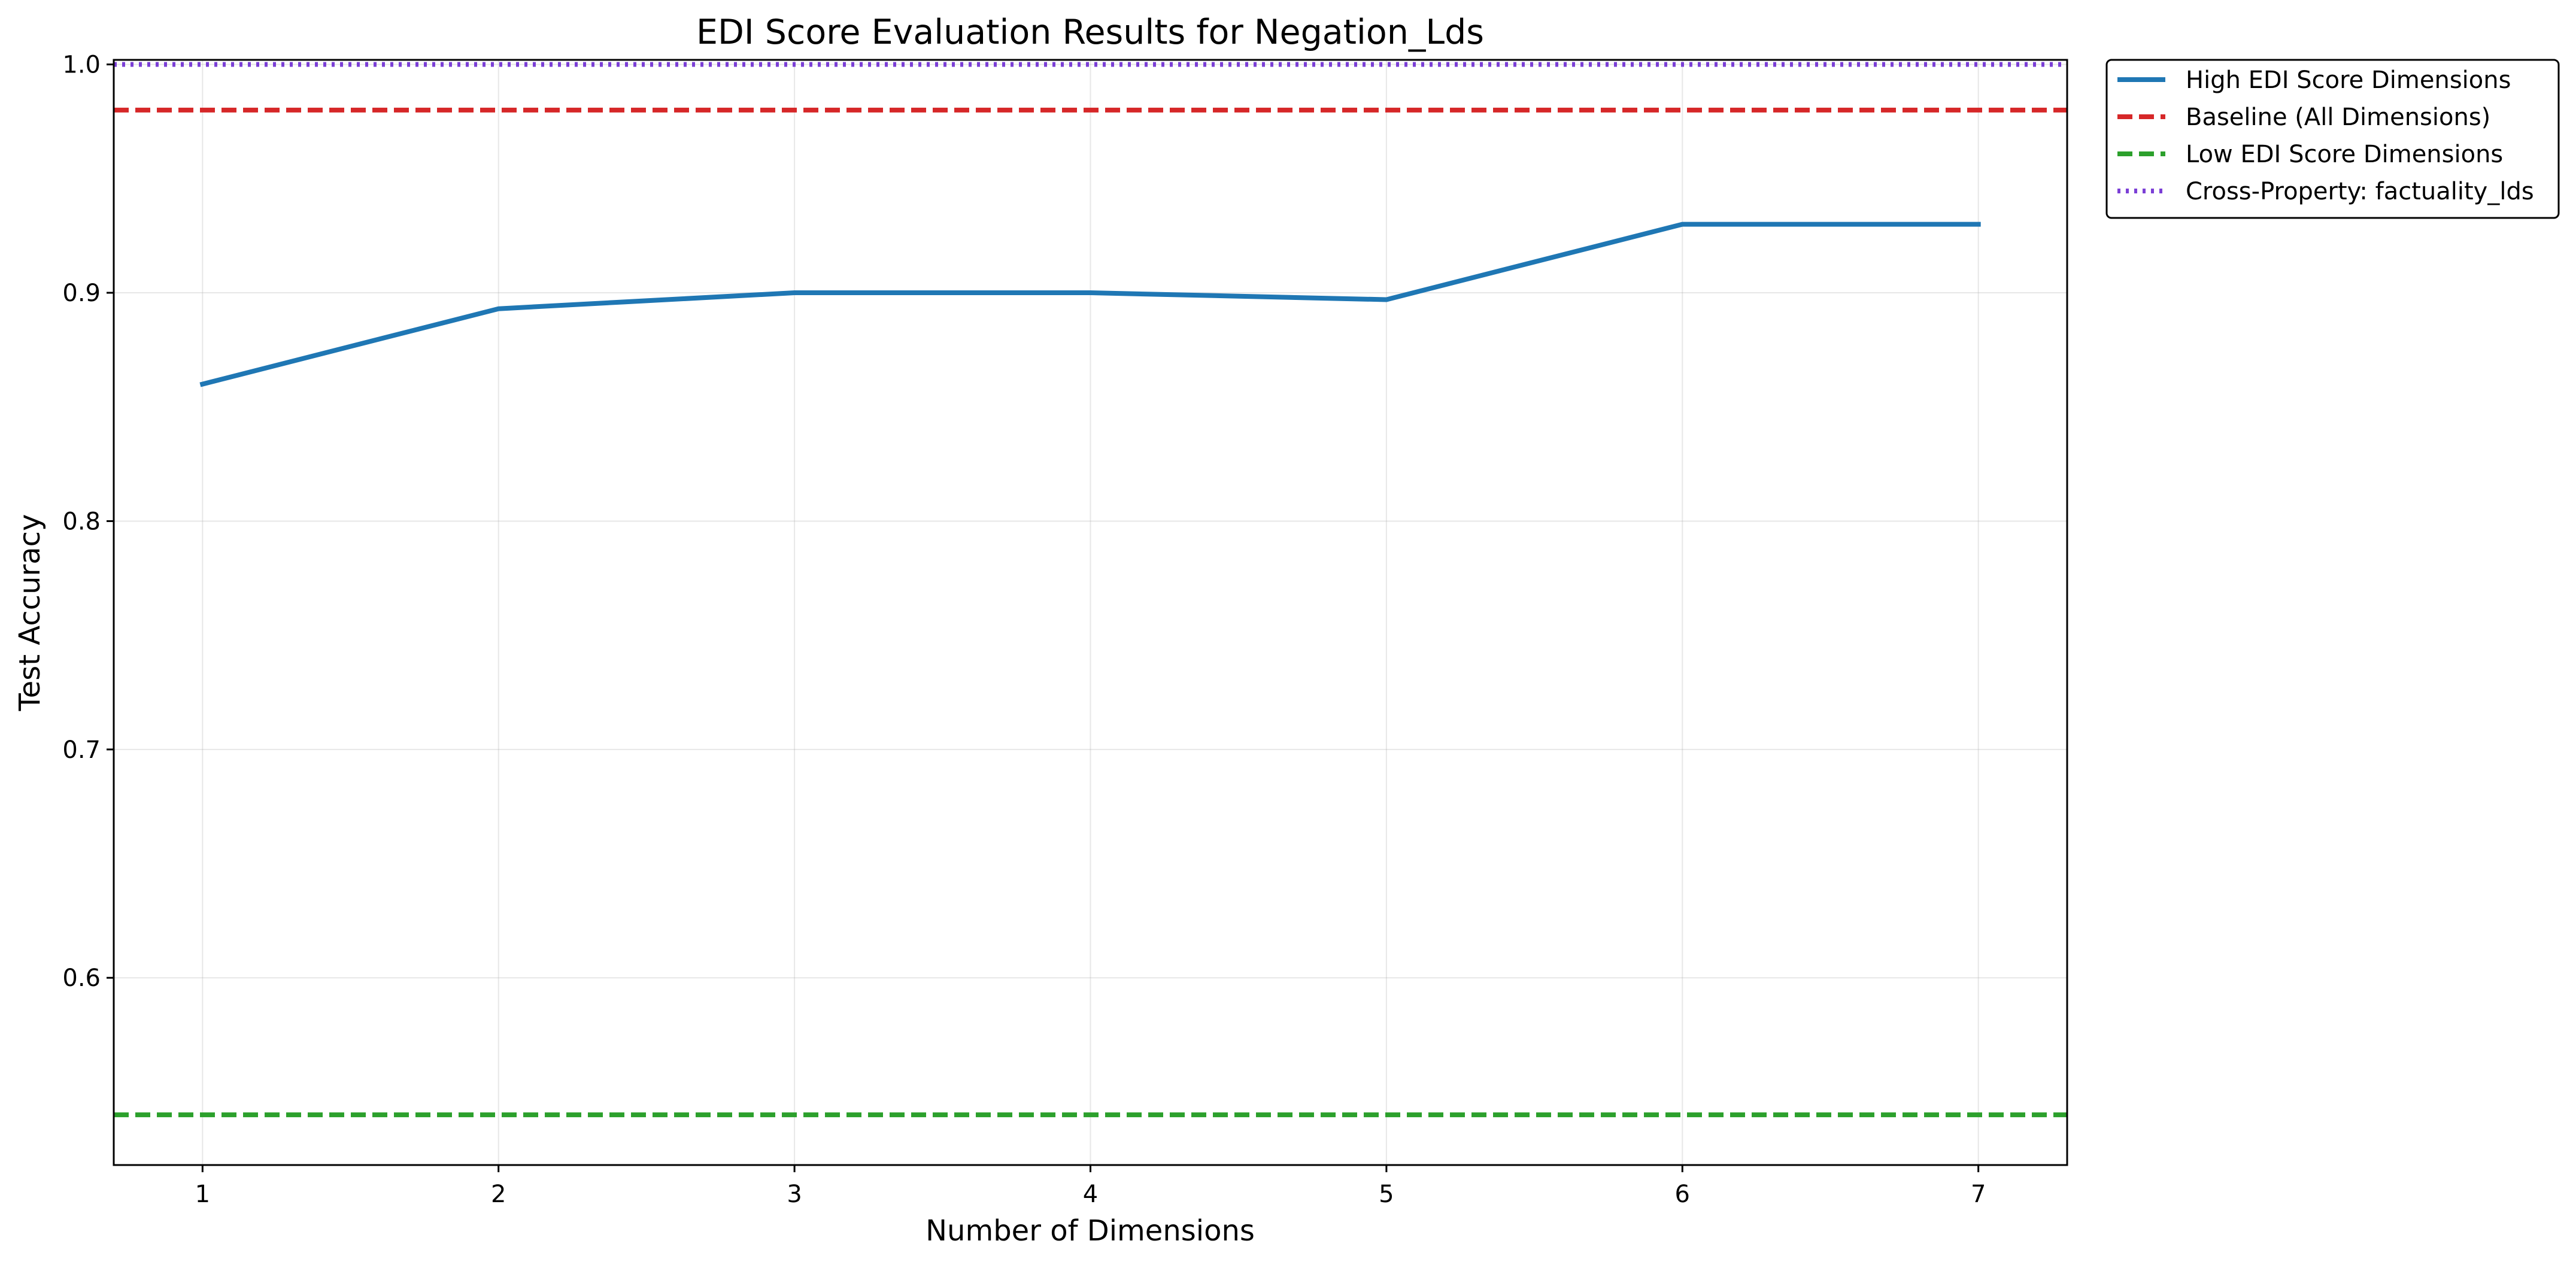 The height and width of the screenshot is (1268, 2576). What do you see at coordinates (1682, 1194) in the screenshot?
I see `x-tick-label: 6` at bounding box center [1682, 1194].